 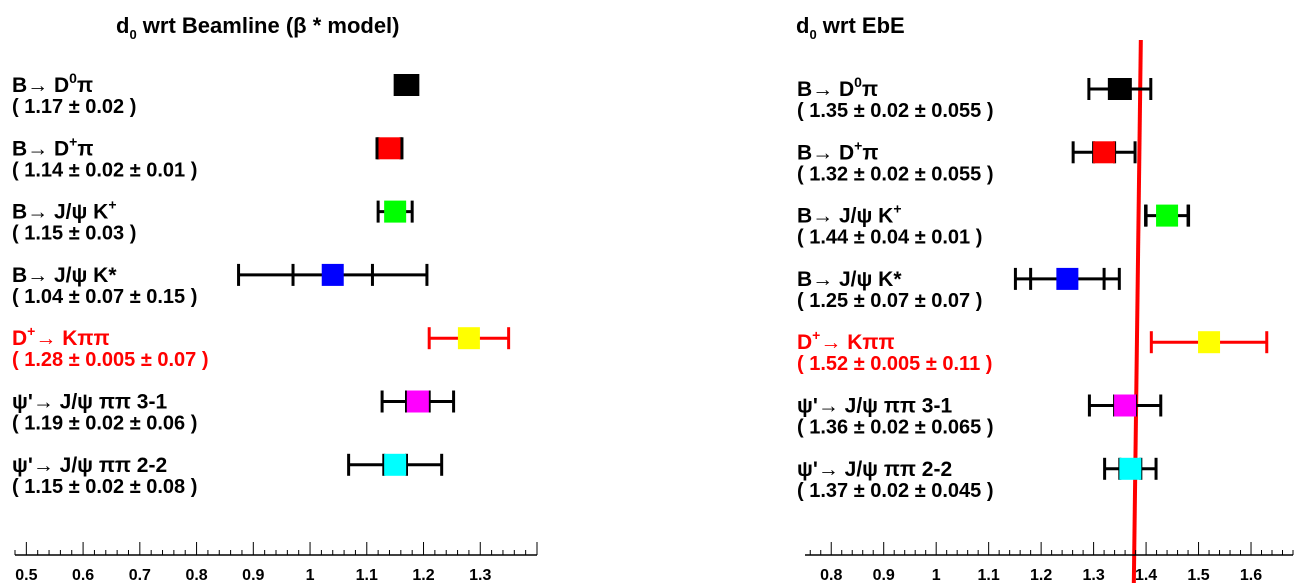 I want to click on reference-line-group, so click(x=1137, y=311).